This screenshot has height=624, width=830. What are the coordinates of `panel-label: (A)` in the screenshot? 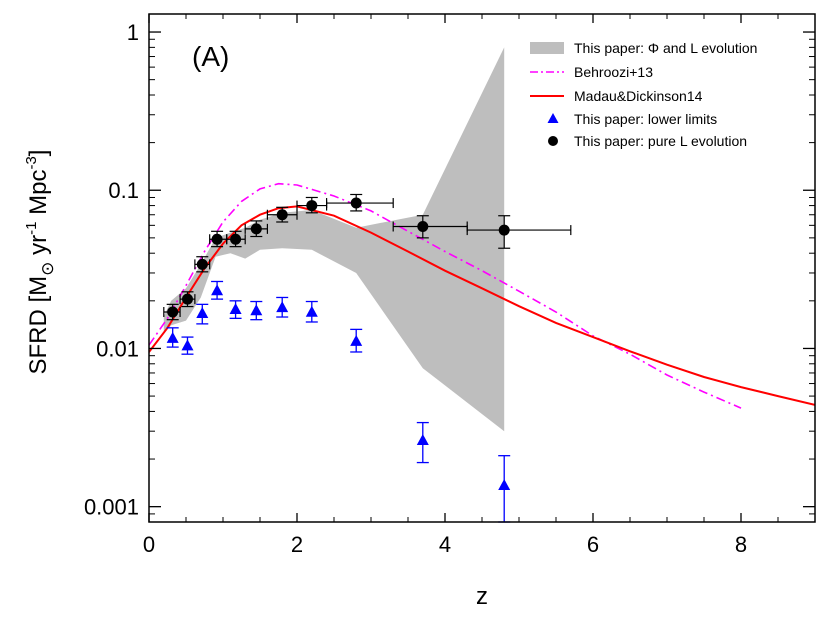 It's located at (210, 56).